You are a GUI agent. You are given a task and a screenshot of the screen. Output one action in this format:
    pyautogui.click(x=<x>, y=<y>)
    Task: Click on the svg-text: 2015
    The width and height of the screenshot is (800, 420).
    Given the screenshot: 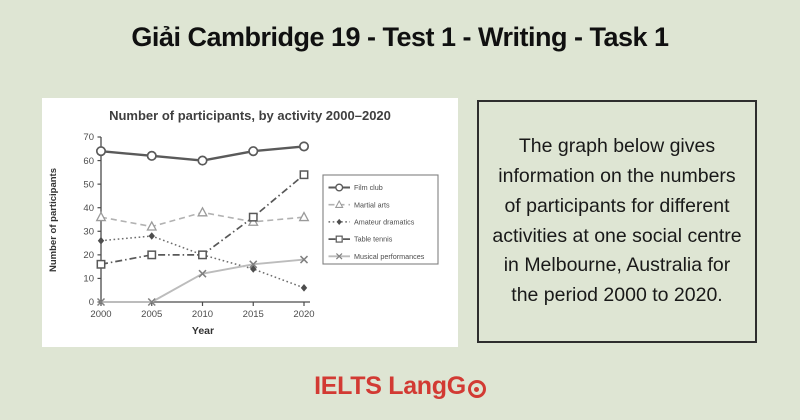 What is the action you would take?
    pyautogui.click(x=253, y=314)
    